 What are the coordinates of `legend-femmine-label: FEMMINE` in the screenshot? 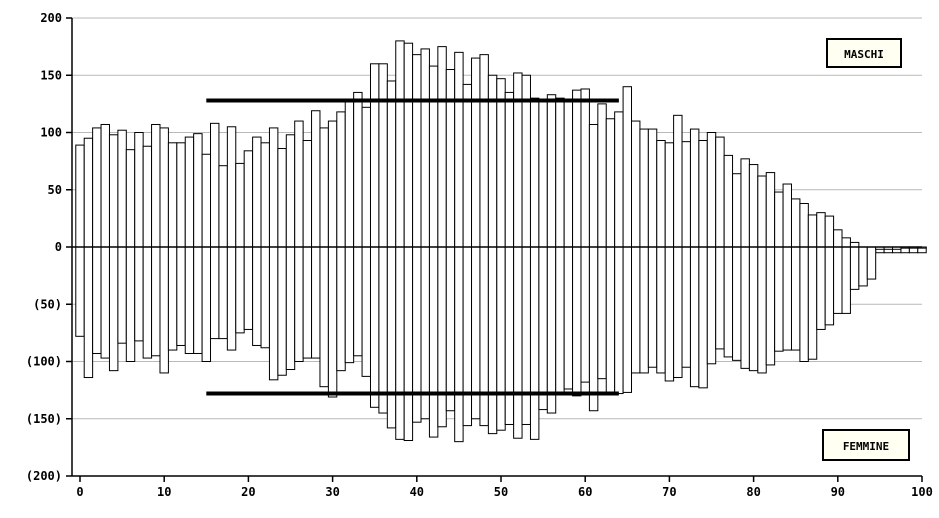 It's located at (866, 446).